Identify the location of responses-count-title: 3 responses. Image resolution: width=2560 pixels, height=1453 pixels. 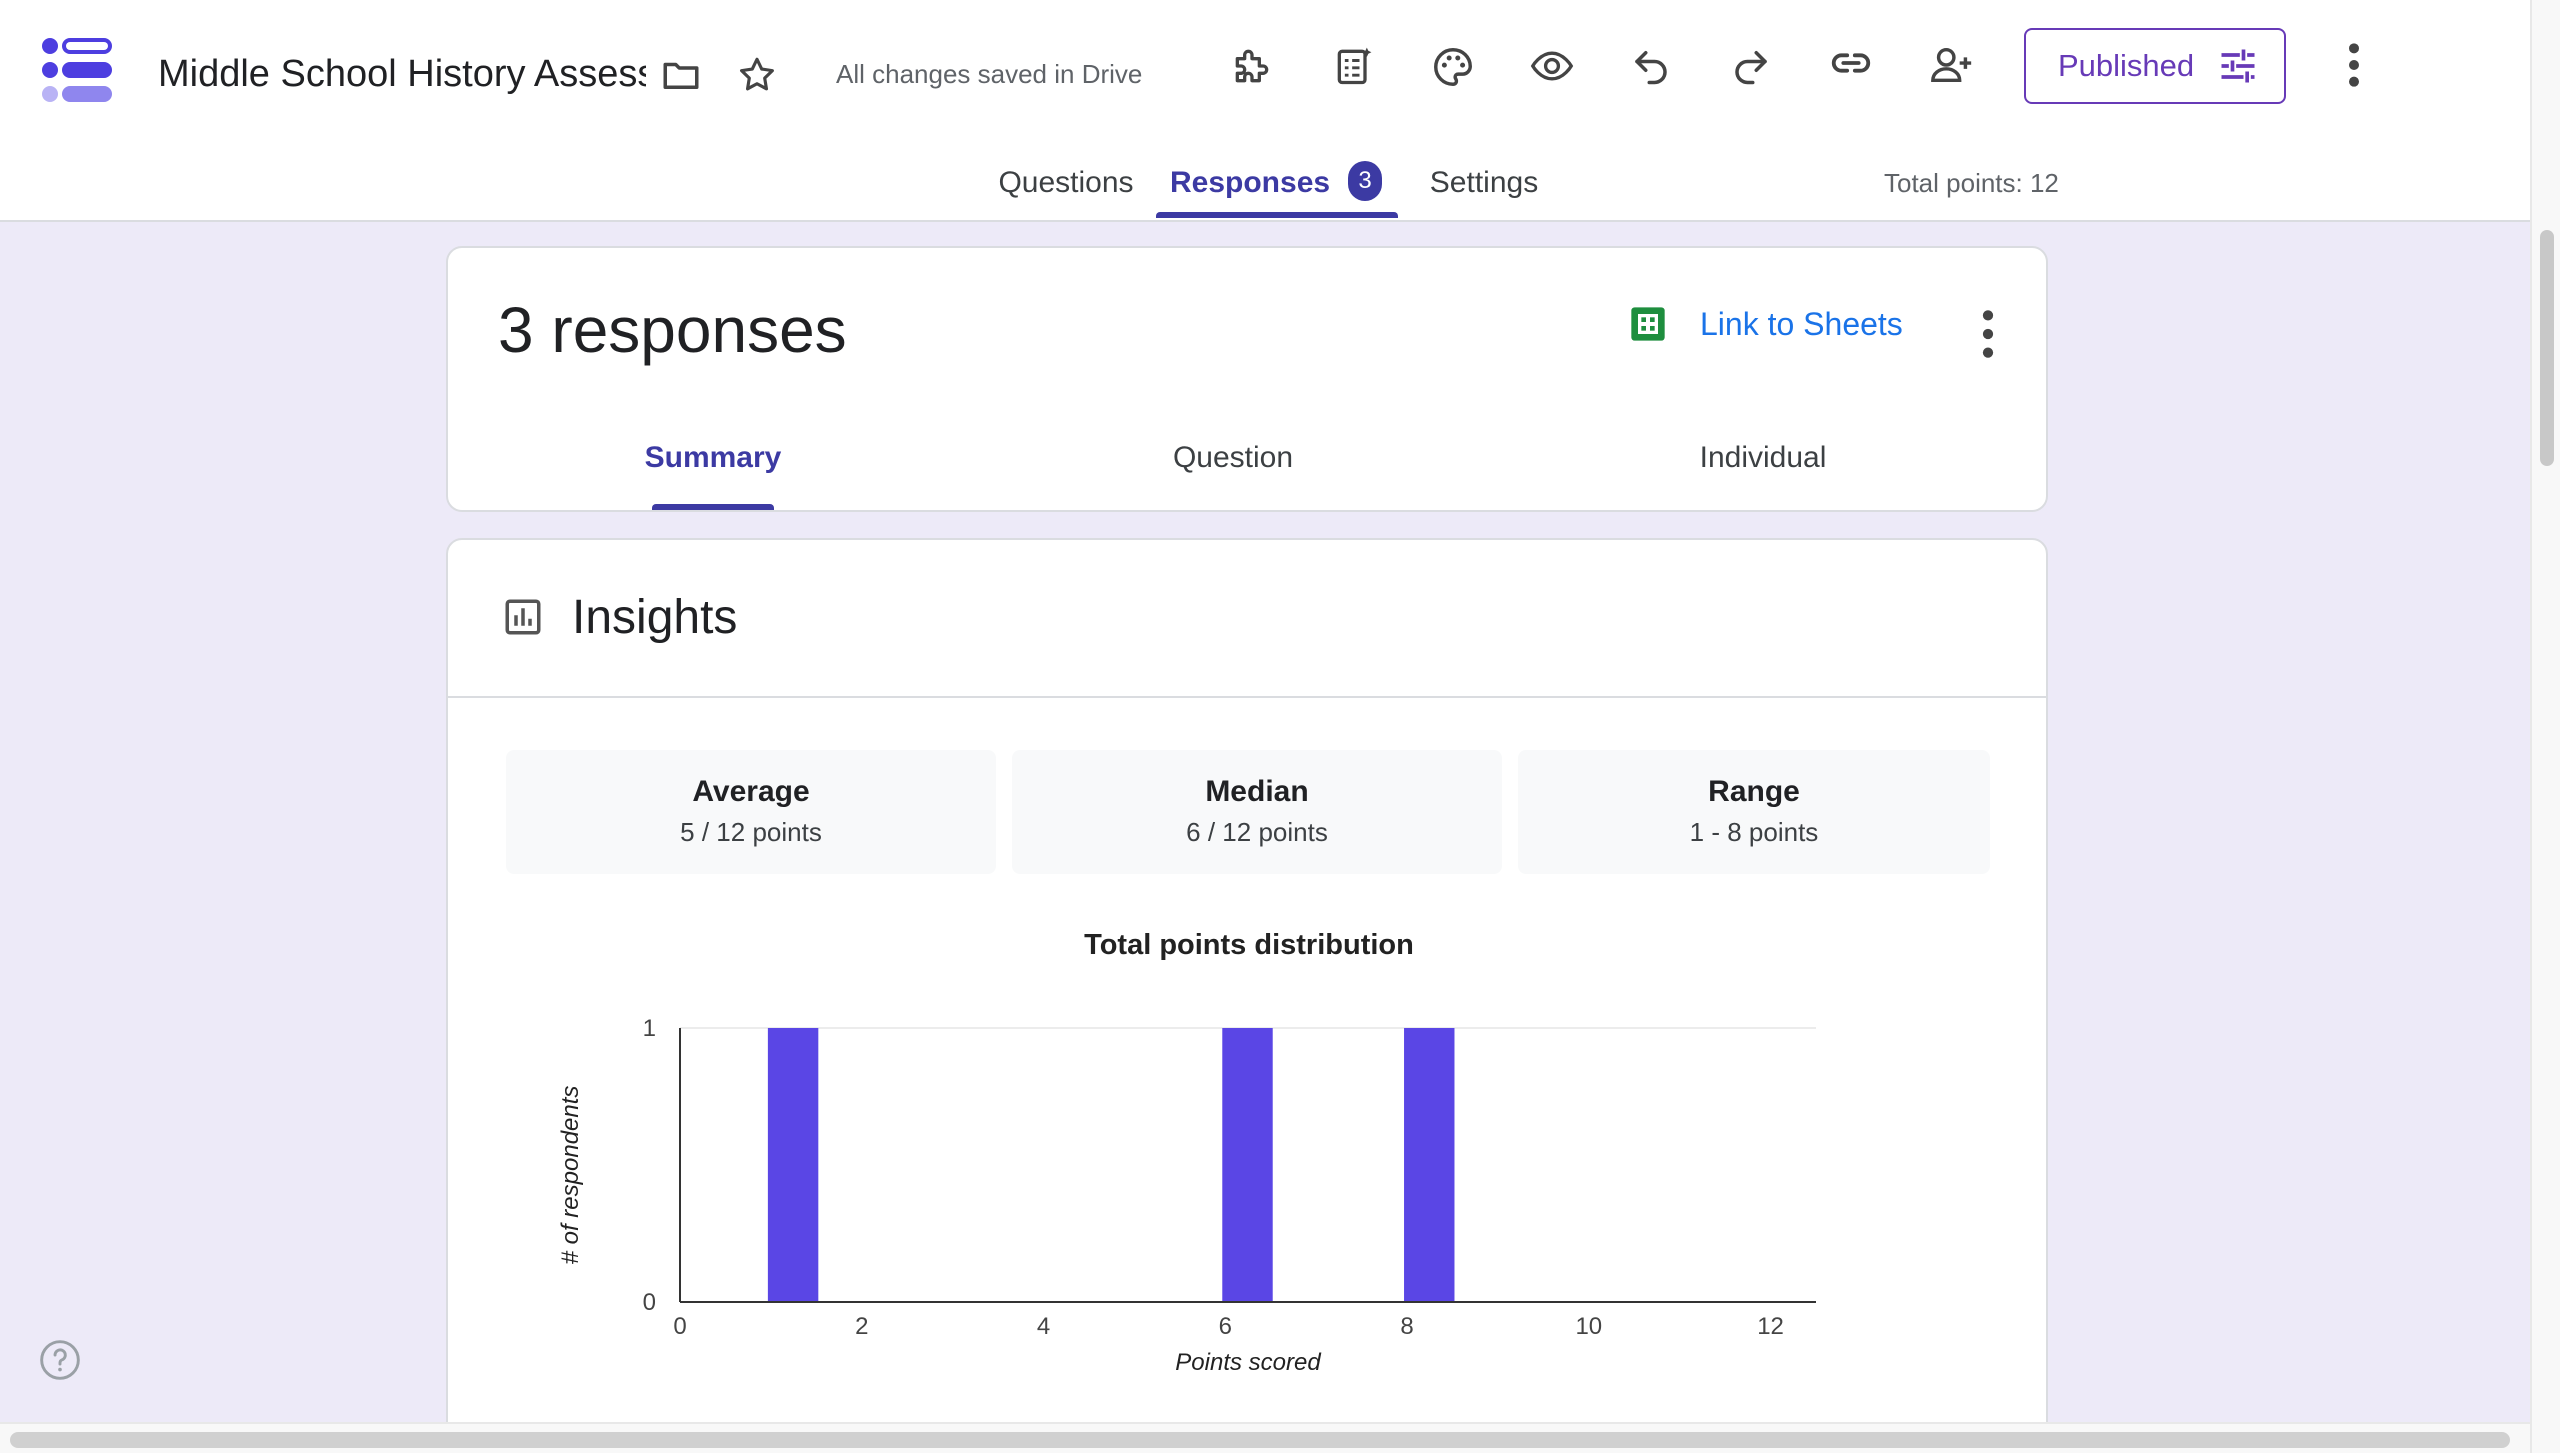
(672, 330).